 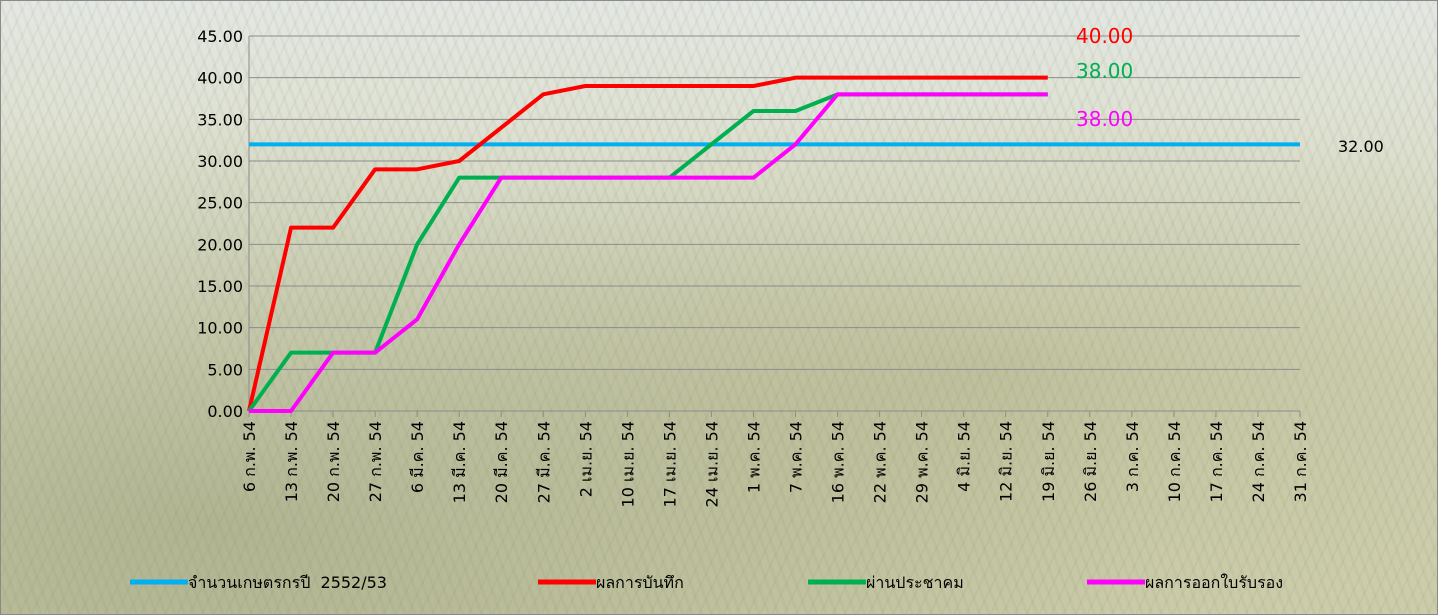 What do you see at coordinates (220, 203) in the screenshot?
I see `y-tick-label: 25.00` at bounding box center [220, 203].